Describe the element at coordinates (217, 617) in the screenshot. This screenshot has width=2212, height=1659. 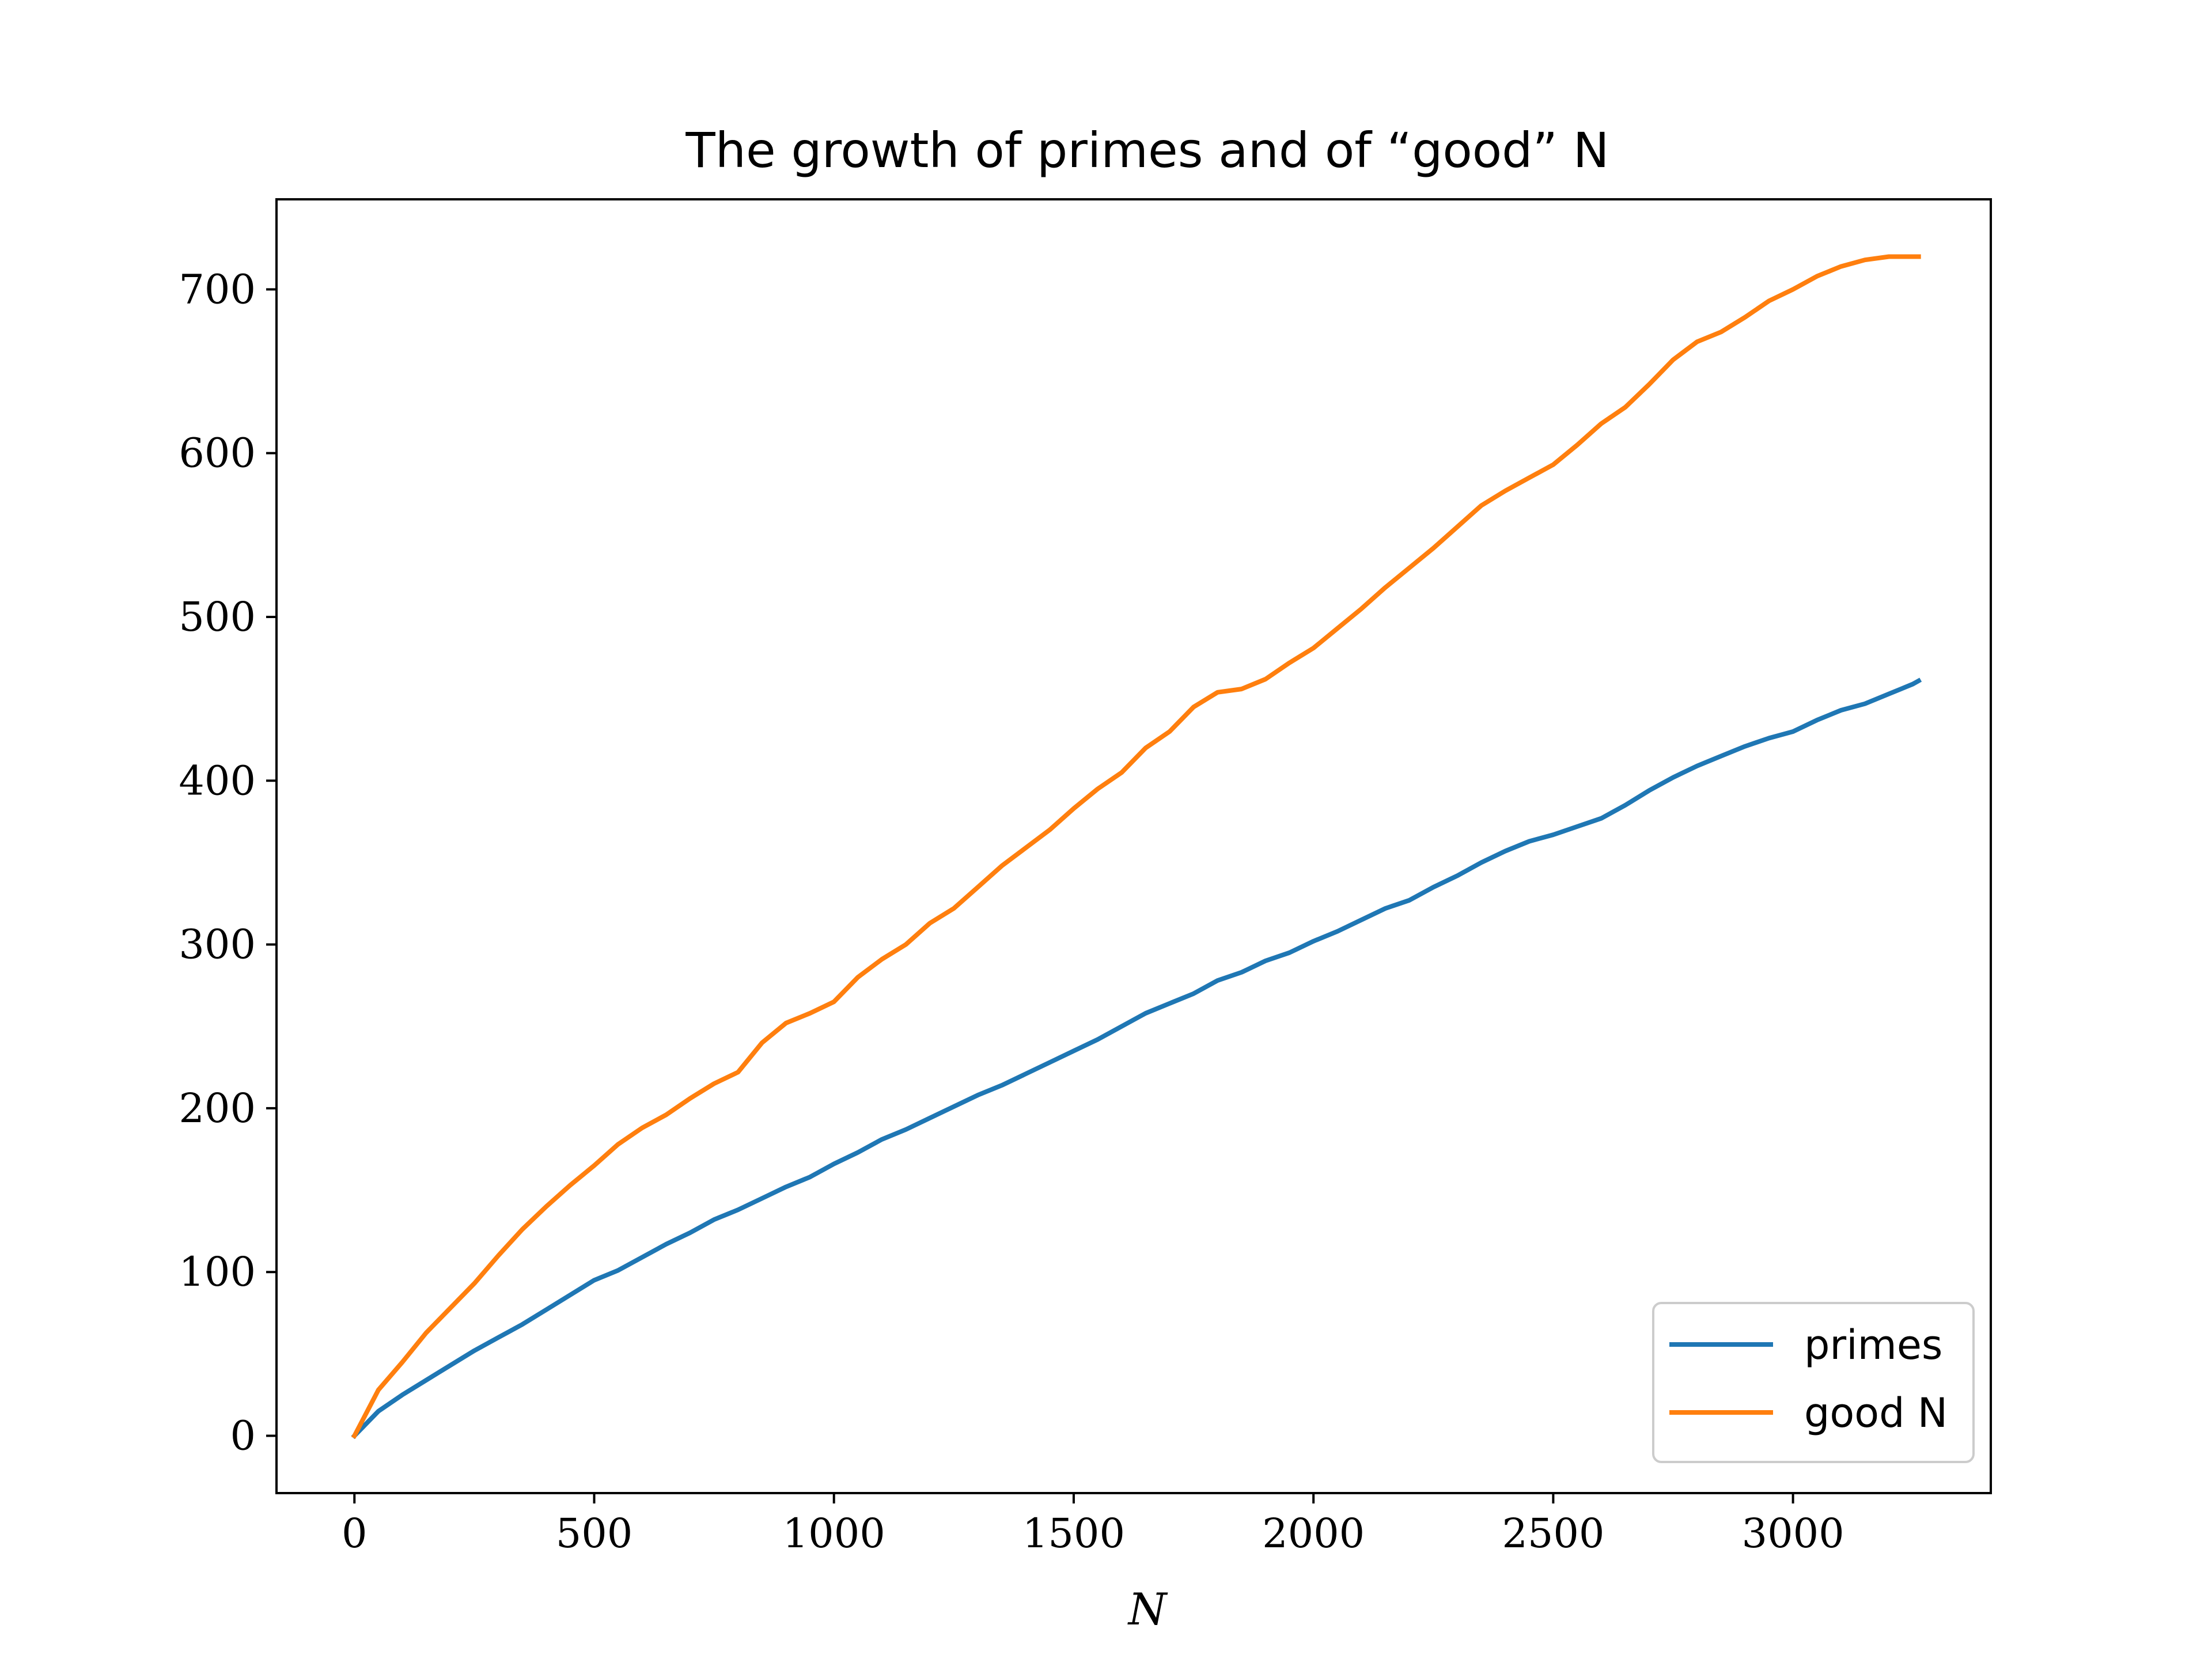
I see `y-tick-label: 500` at that location.